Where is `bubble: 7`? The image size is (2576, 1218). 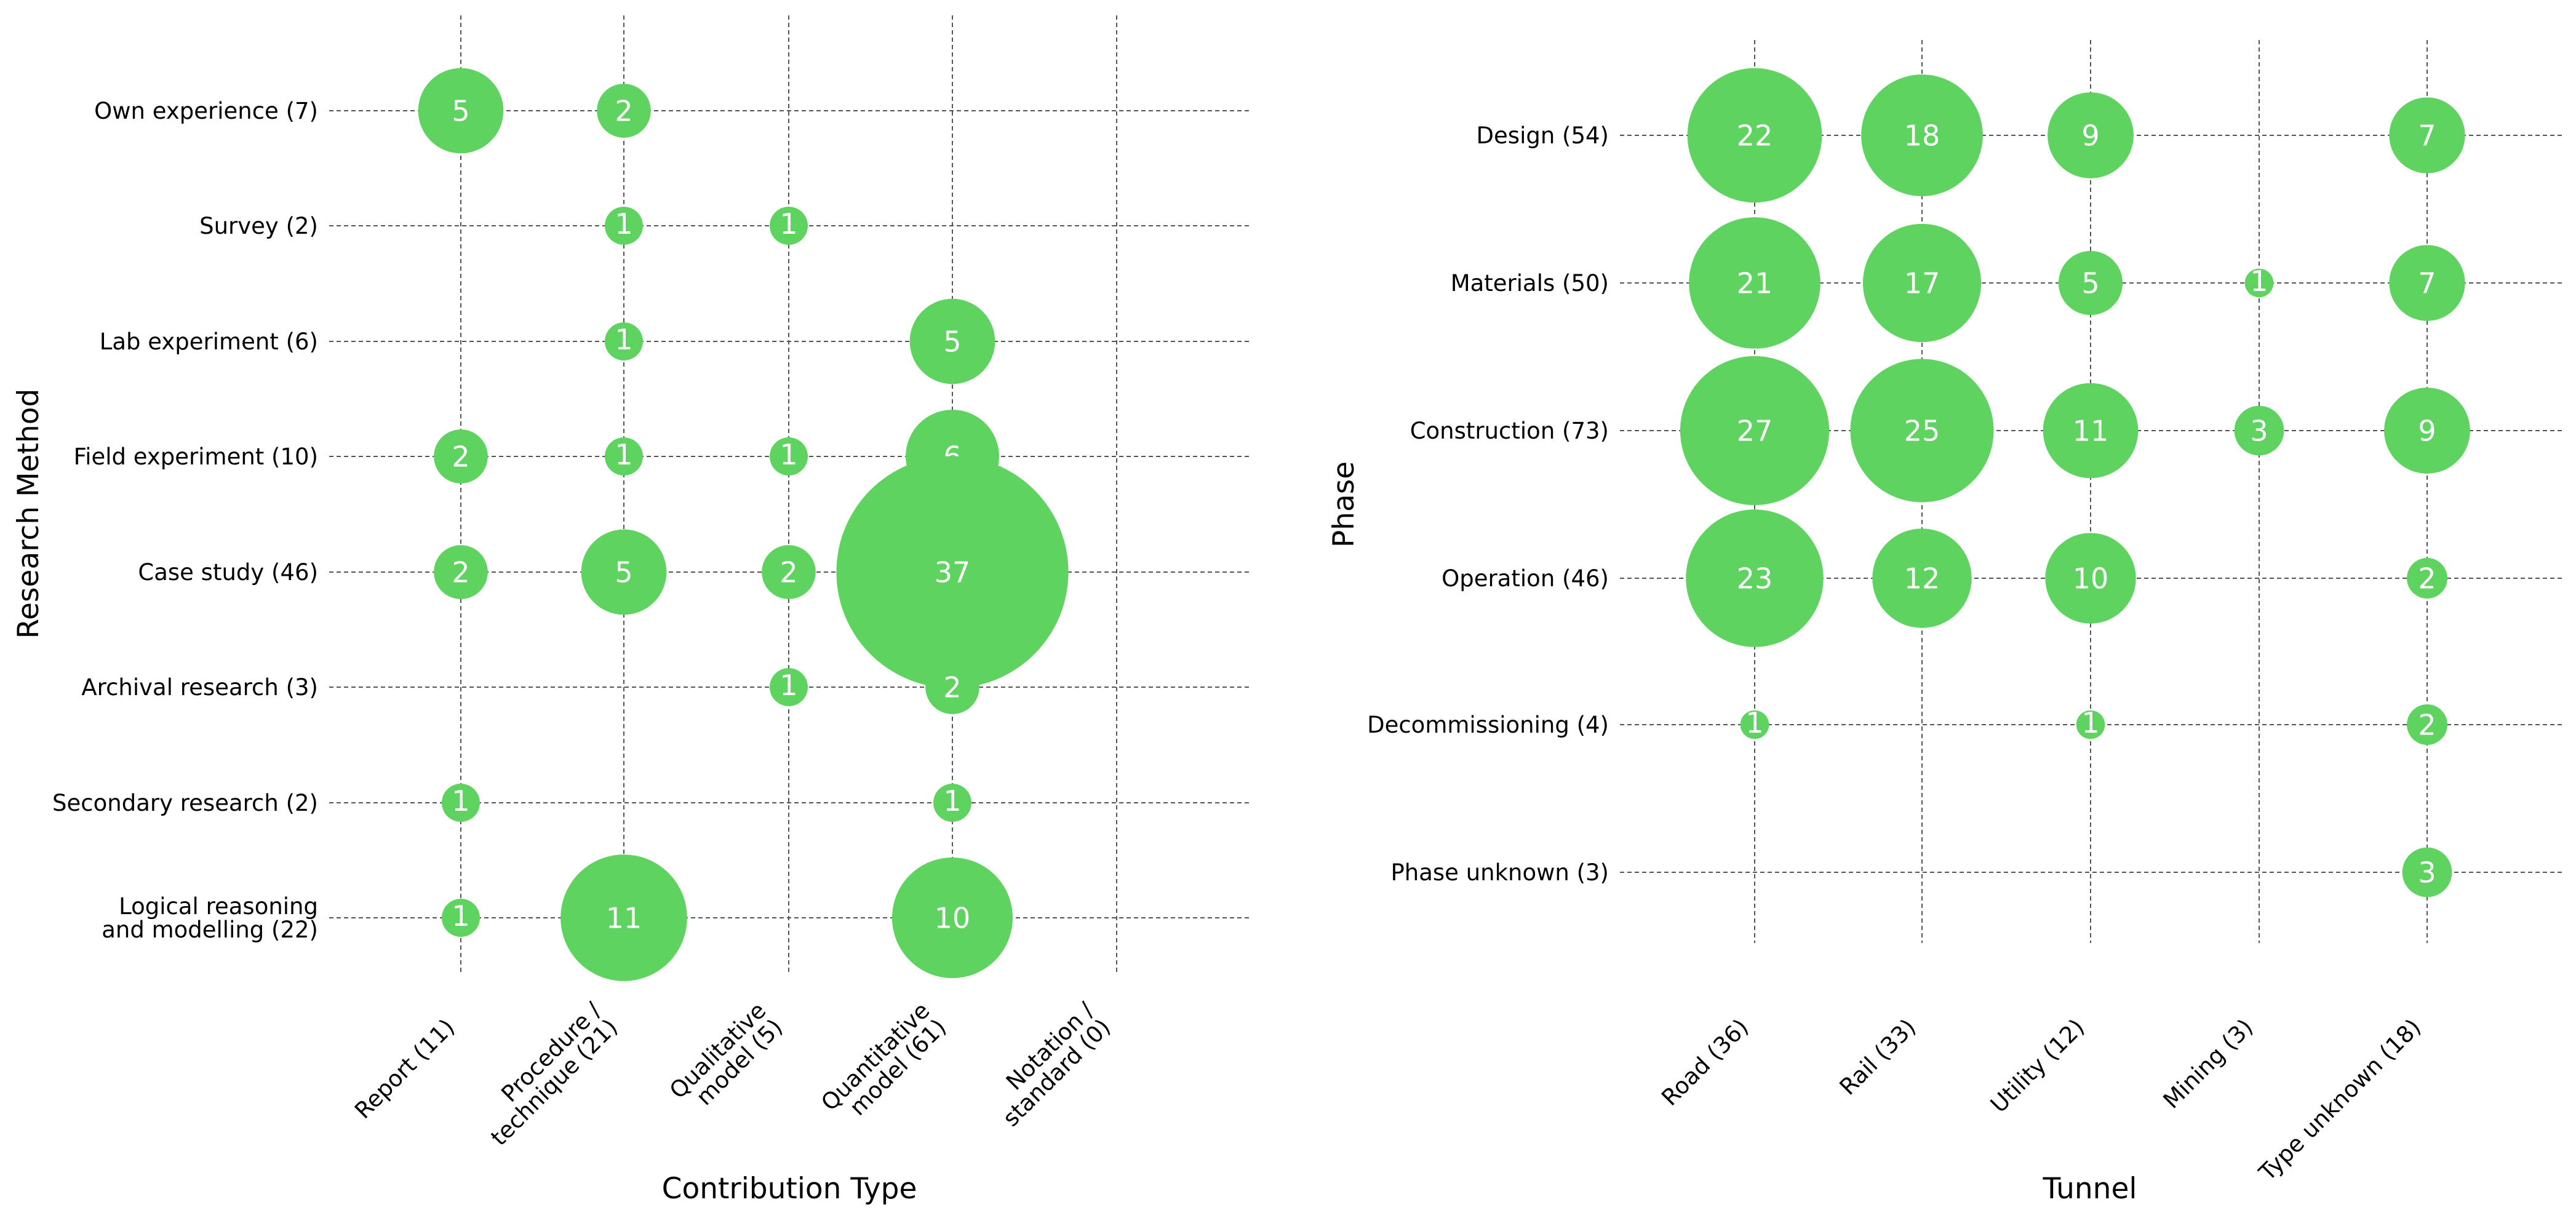
bubble: 7 is located at coordinates (2427, 283).